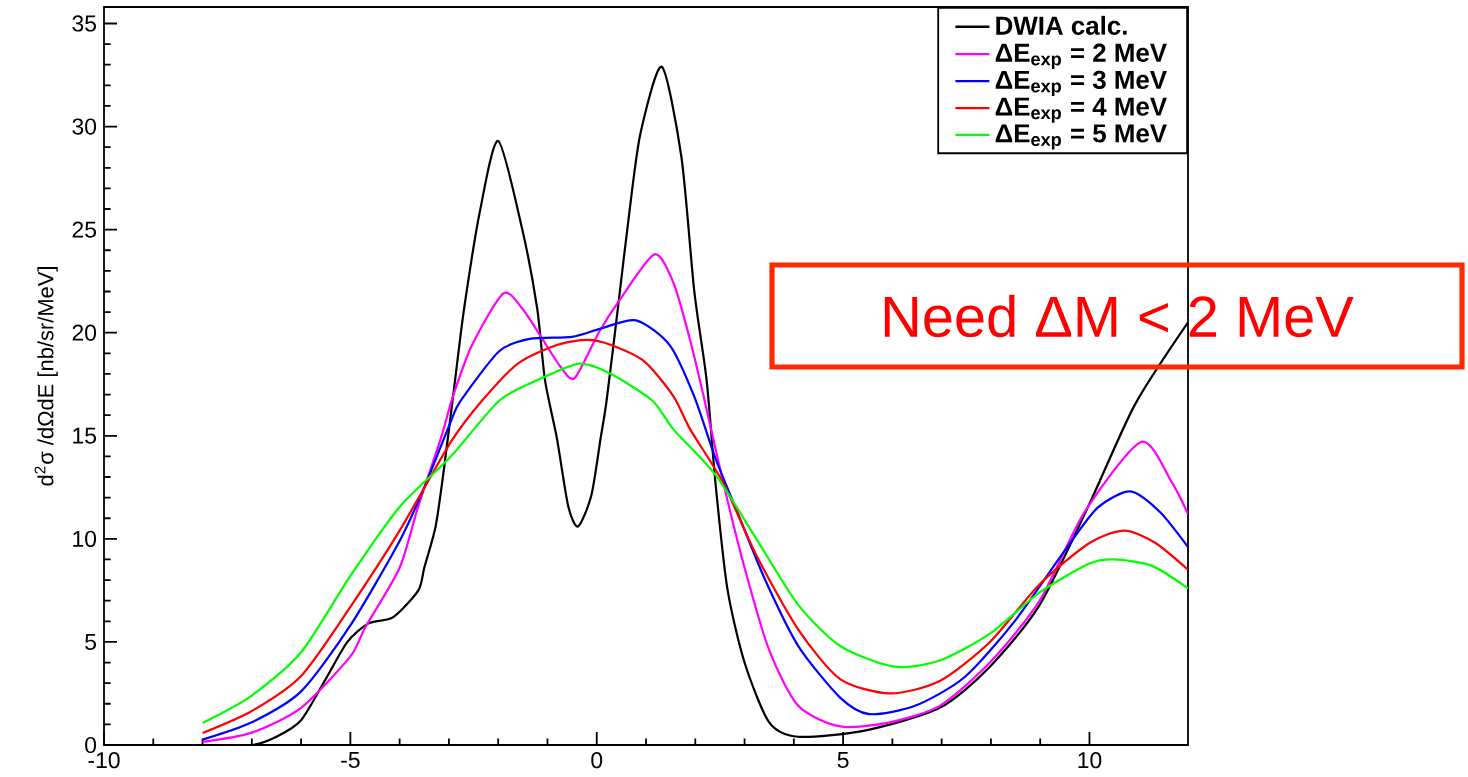 The height and width of the screenshot is (777, 1468). I want to click on x-tick-label: -10, so click(104, 760).